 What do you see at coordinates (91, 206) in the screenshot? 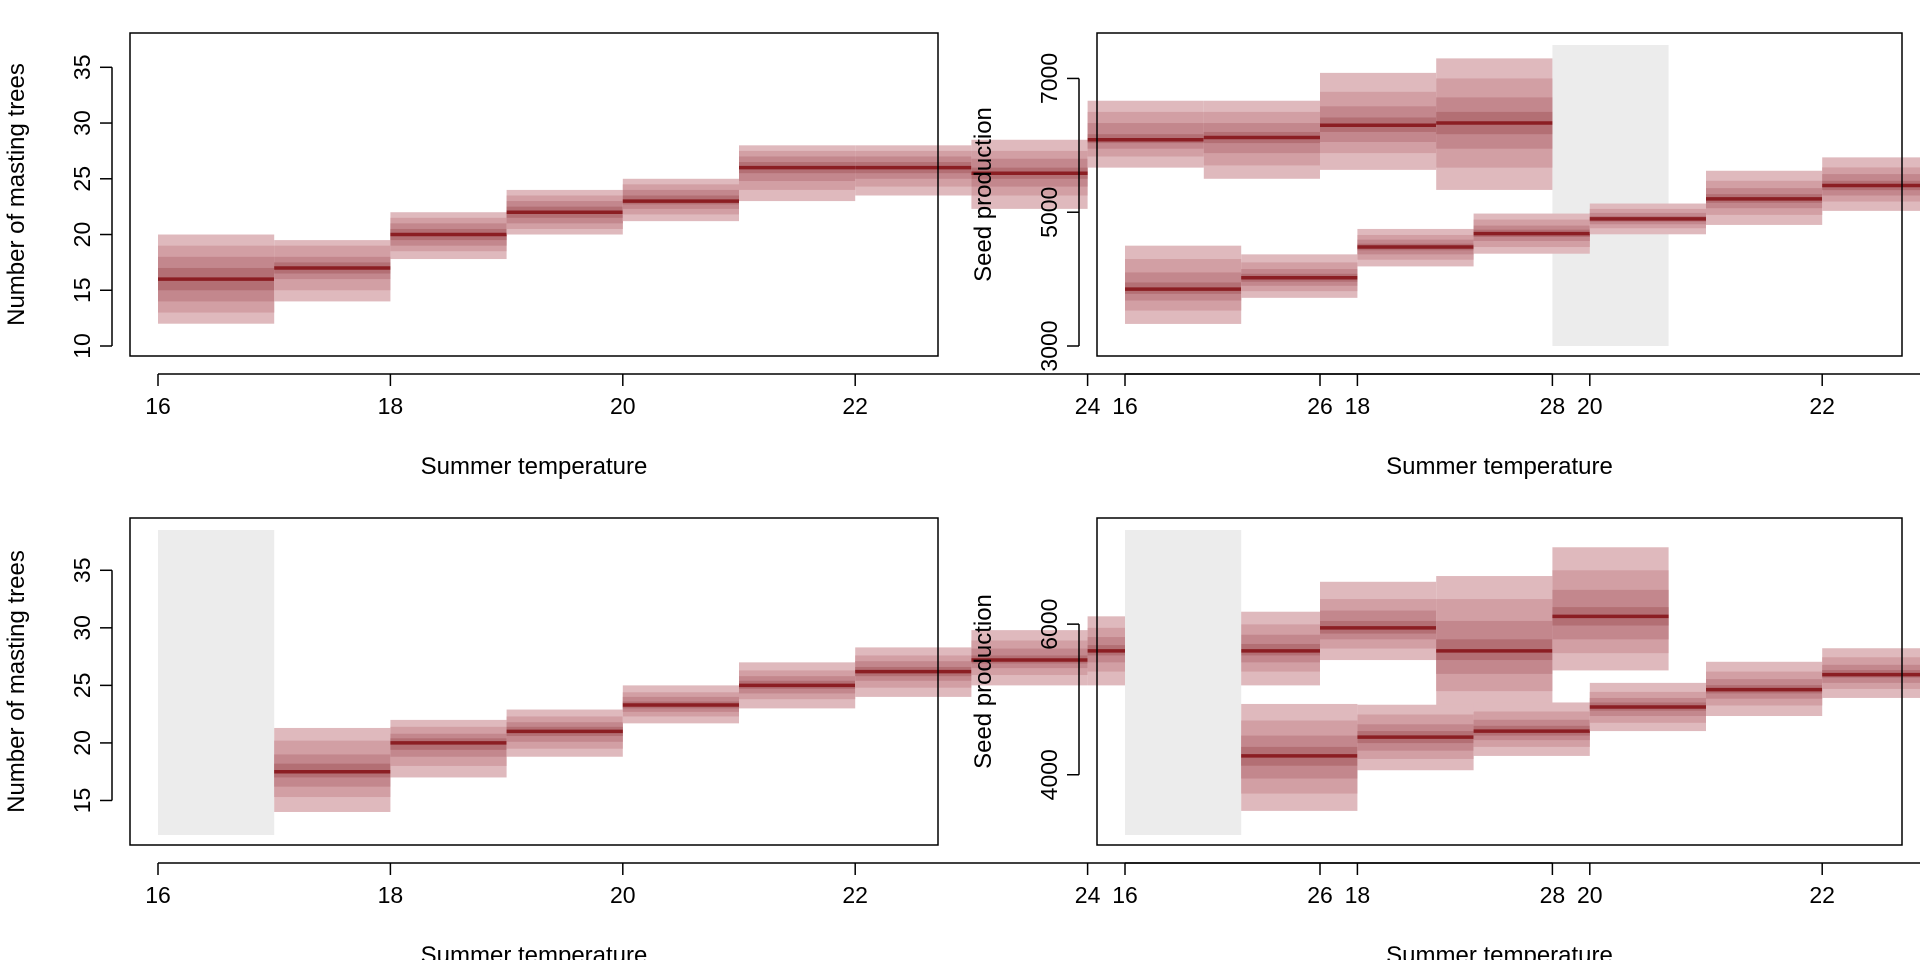
I see `y-axis: 10 15 20 25 30 35` at bounding box center [91, 206].